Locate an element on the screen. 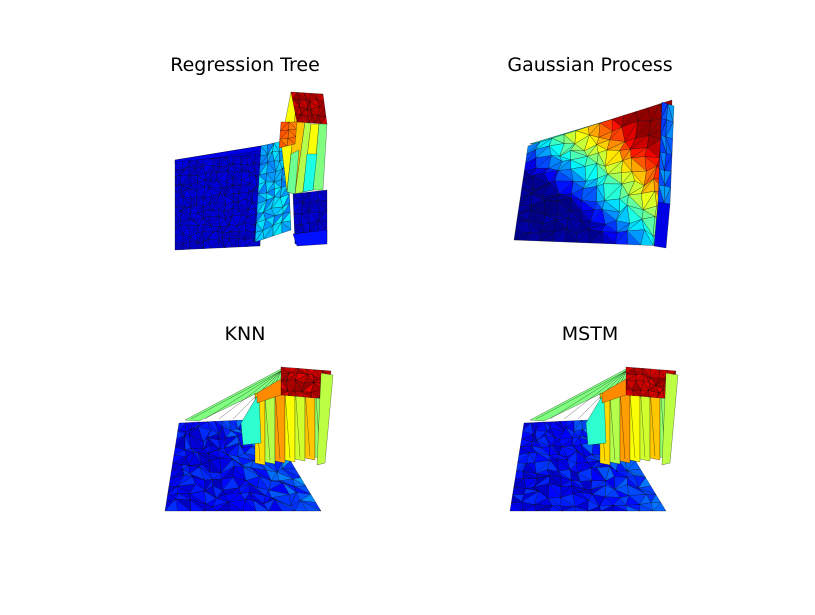 The height and width of the screenshot is (615, 815). surface-plot-regression-tree is located at coordinates (251, 171).